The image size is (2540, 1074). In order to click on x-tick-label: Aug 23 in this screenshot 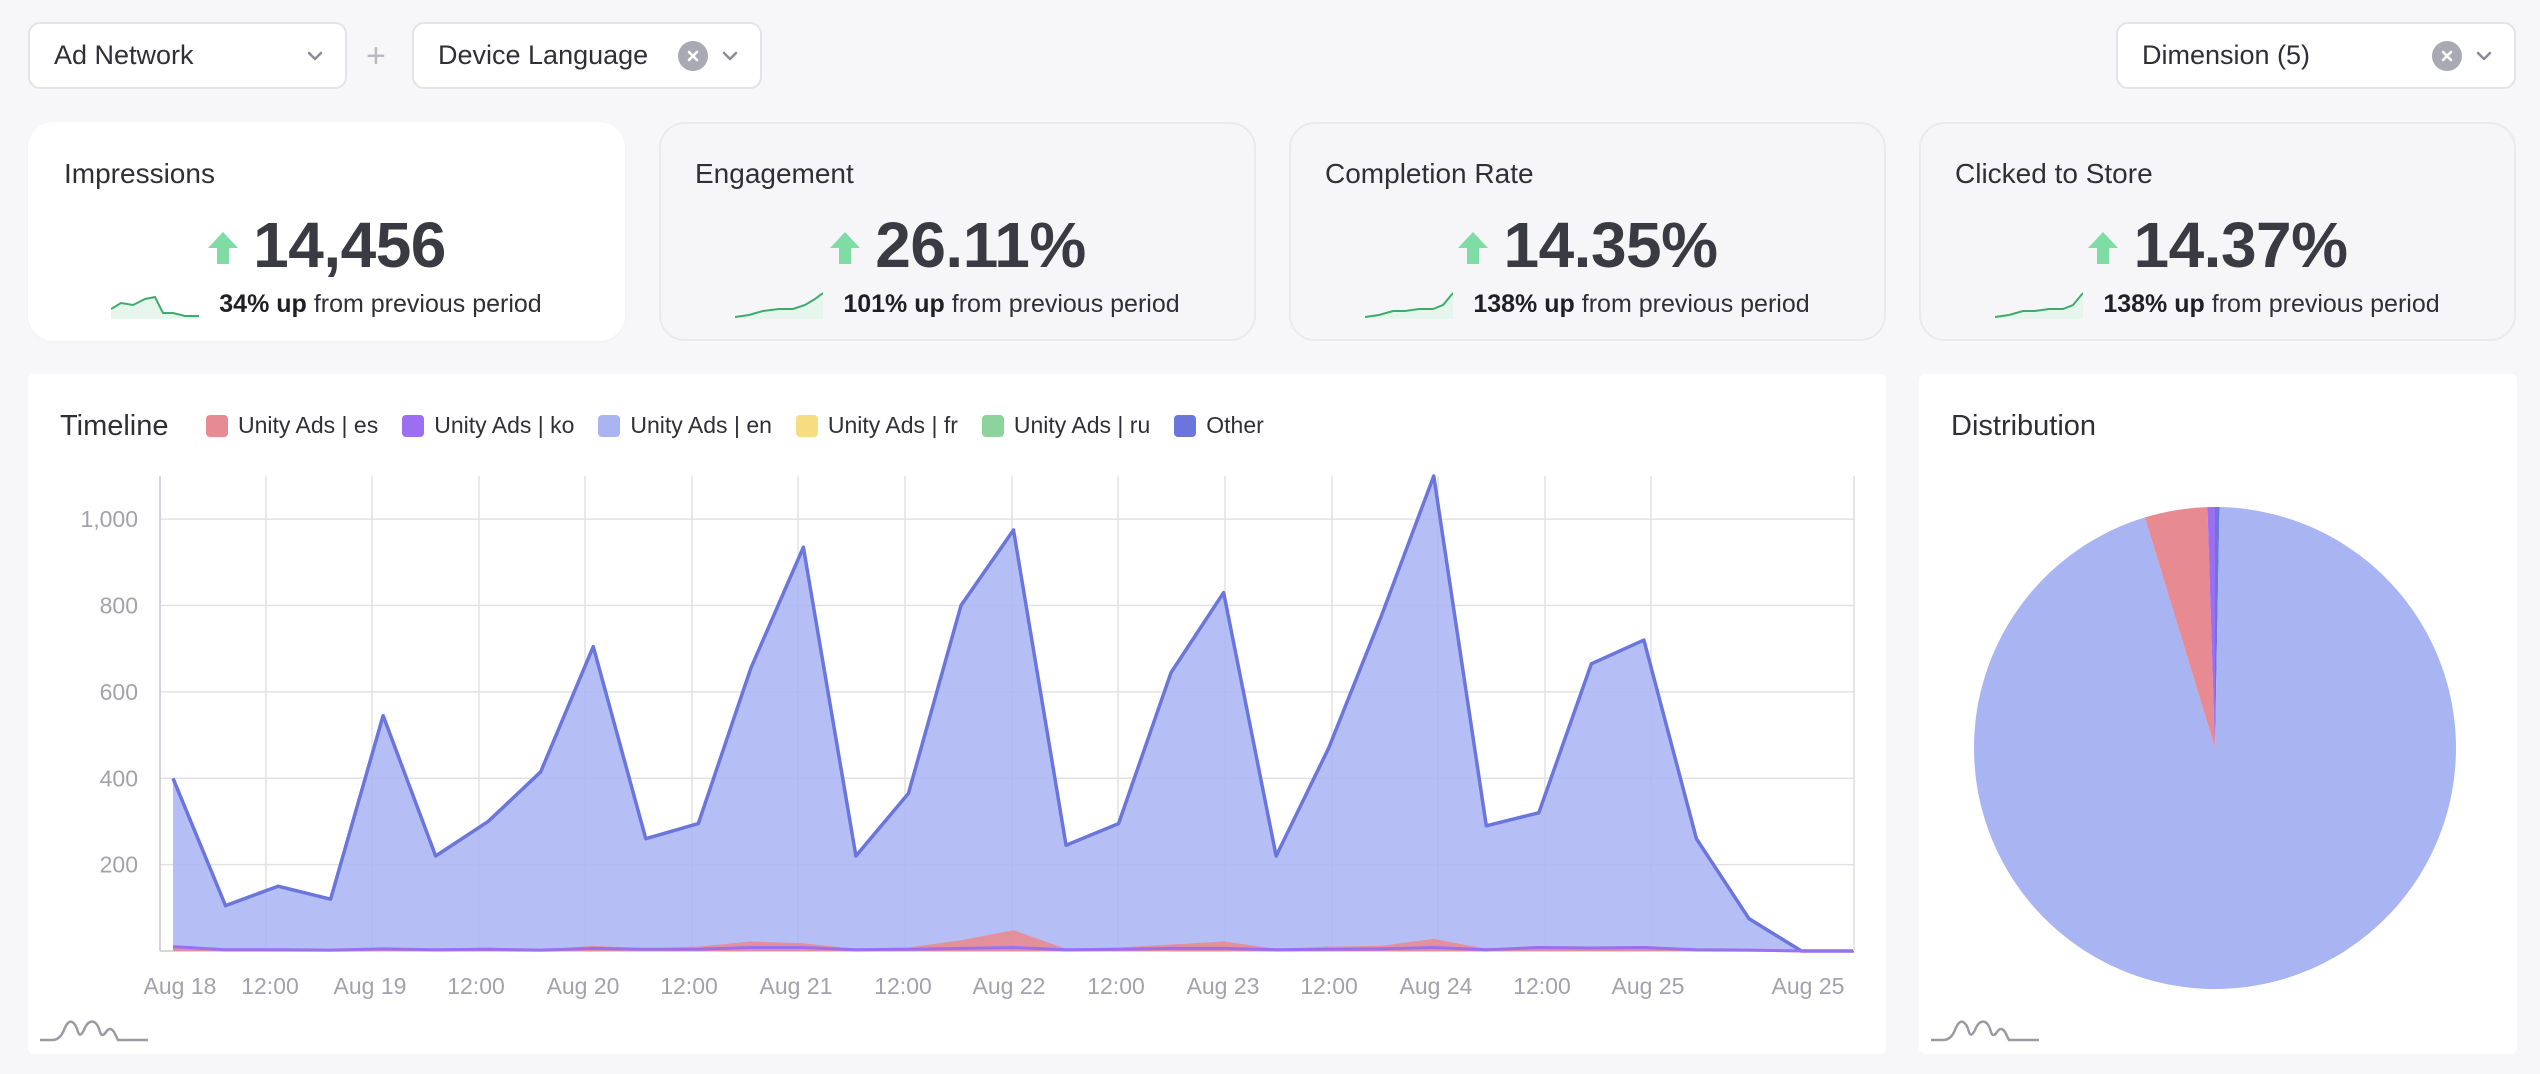, I will do `click(1223, 986)`.